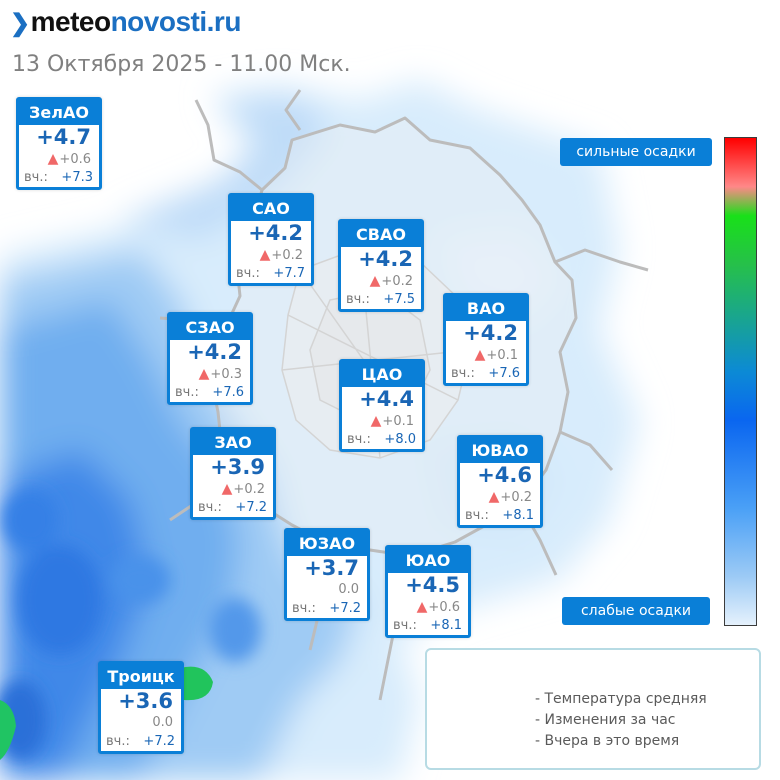  Describe the element at coordinates (145, 701) in the screenshot. I see `avg-temperature: +3.6` at that location.